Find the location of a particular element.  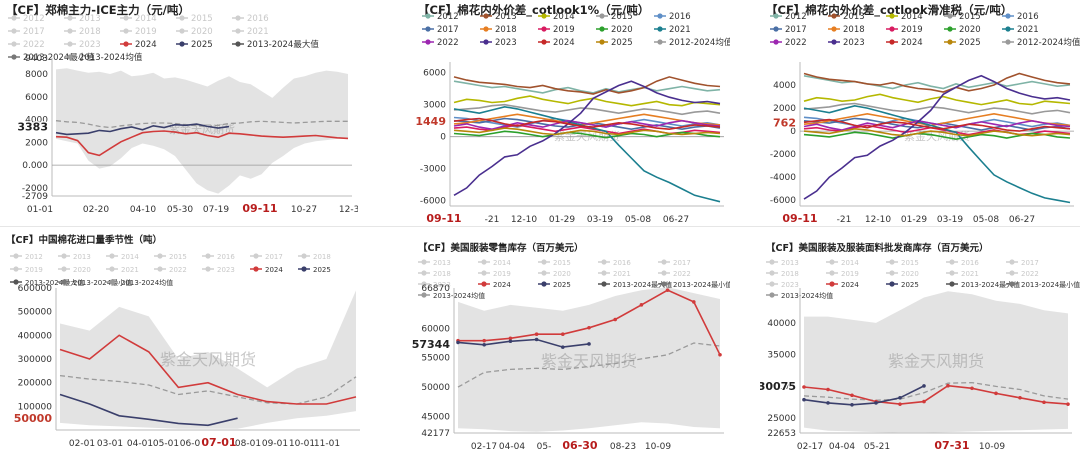

y-tick-label: 30075 is located at coordinates (781, 387).